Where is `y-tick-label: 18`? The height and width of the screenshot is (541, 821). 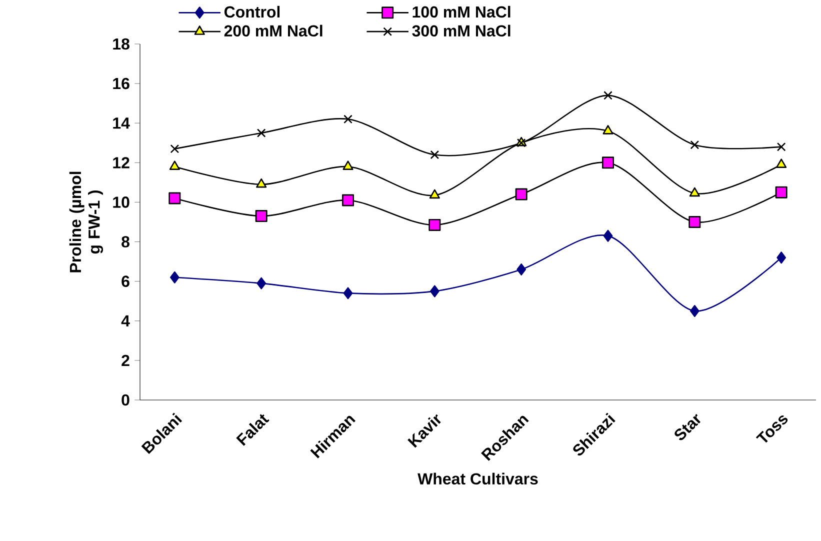 y-tick-label: 18 is located at coordinates (121, 44).